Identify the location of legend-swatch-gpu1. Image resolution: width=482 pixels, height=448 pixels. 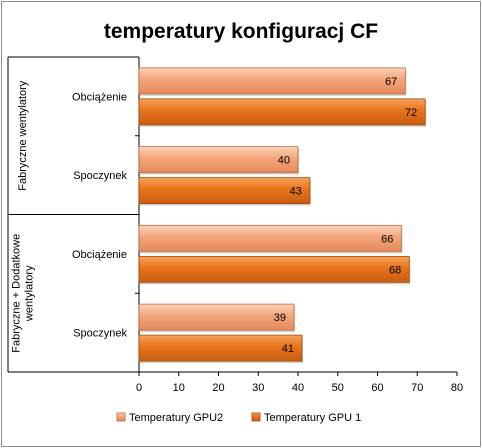
(256, 417).